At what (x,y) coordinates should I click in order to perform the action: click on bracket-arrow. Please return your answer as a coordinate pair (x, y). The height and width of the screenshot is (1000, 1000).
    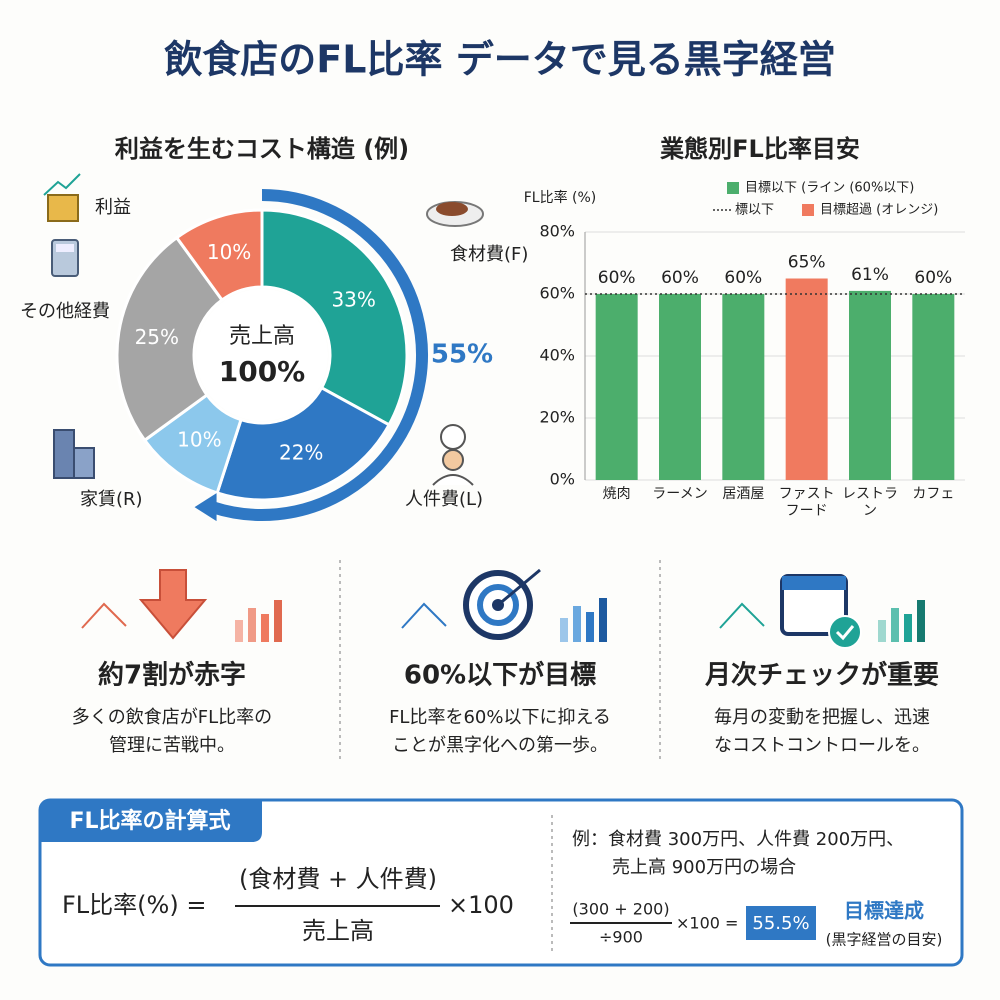
    Looking at the image, I should click on (205, 507).